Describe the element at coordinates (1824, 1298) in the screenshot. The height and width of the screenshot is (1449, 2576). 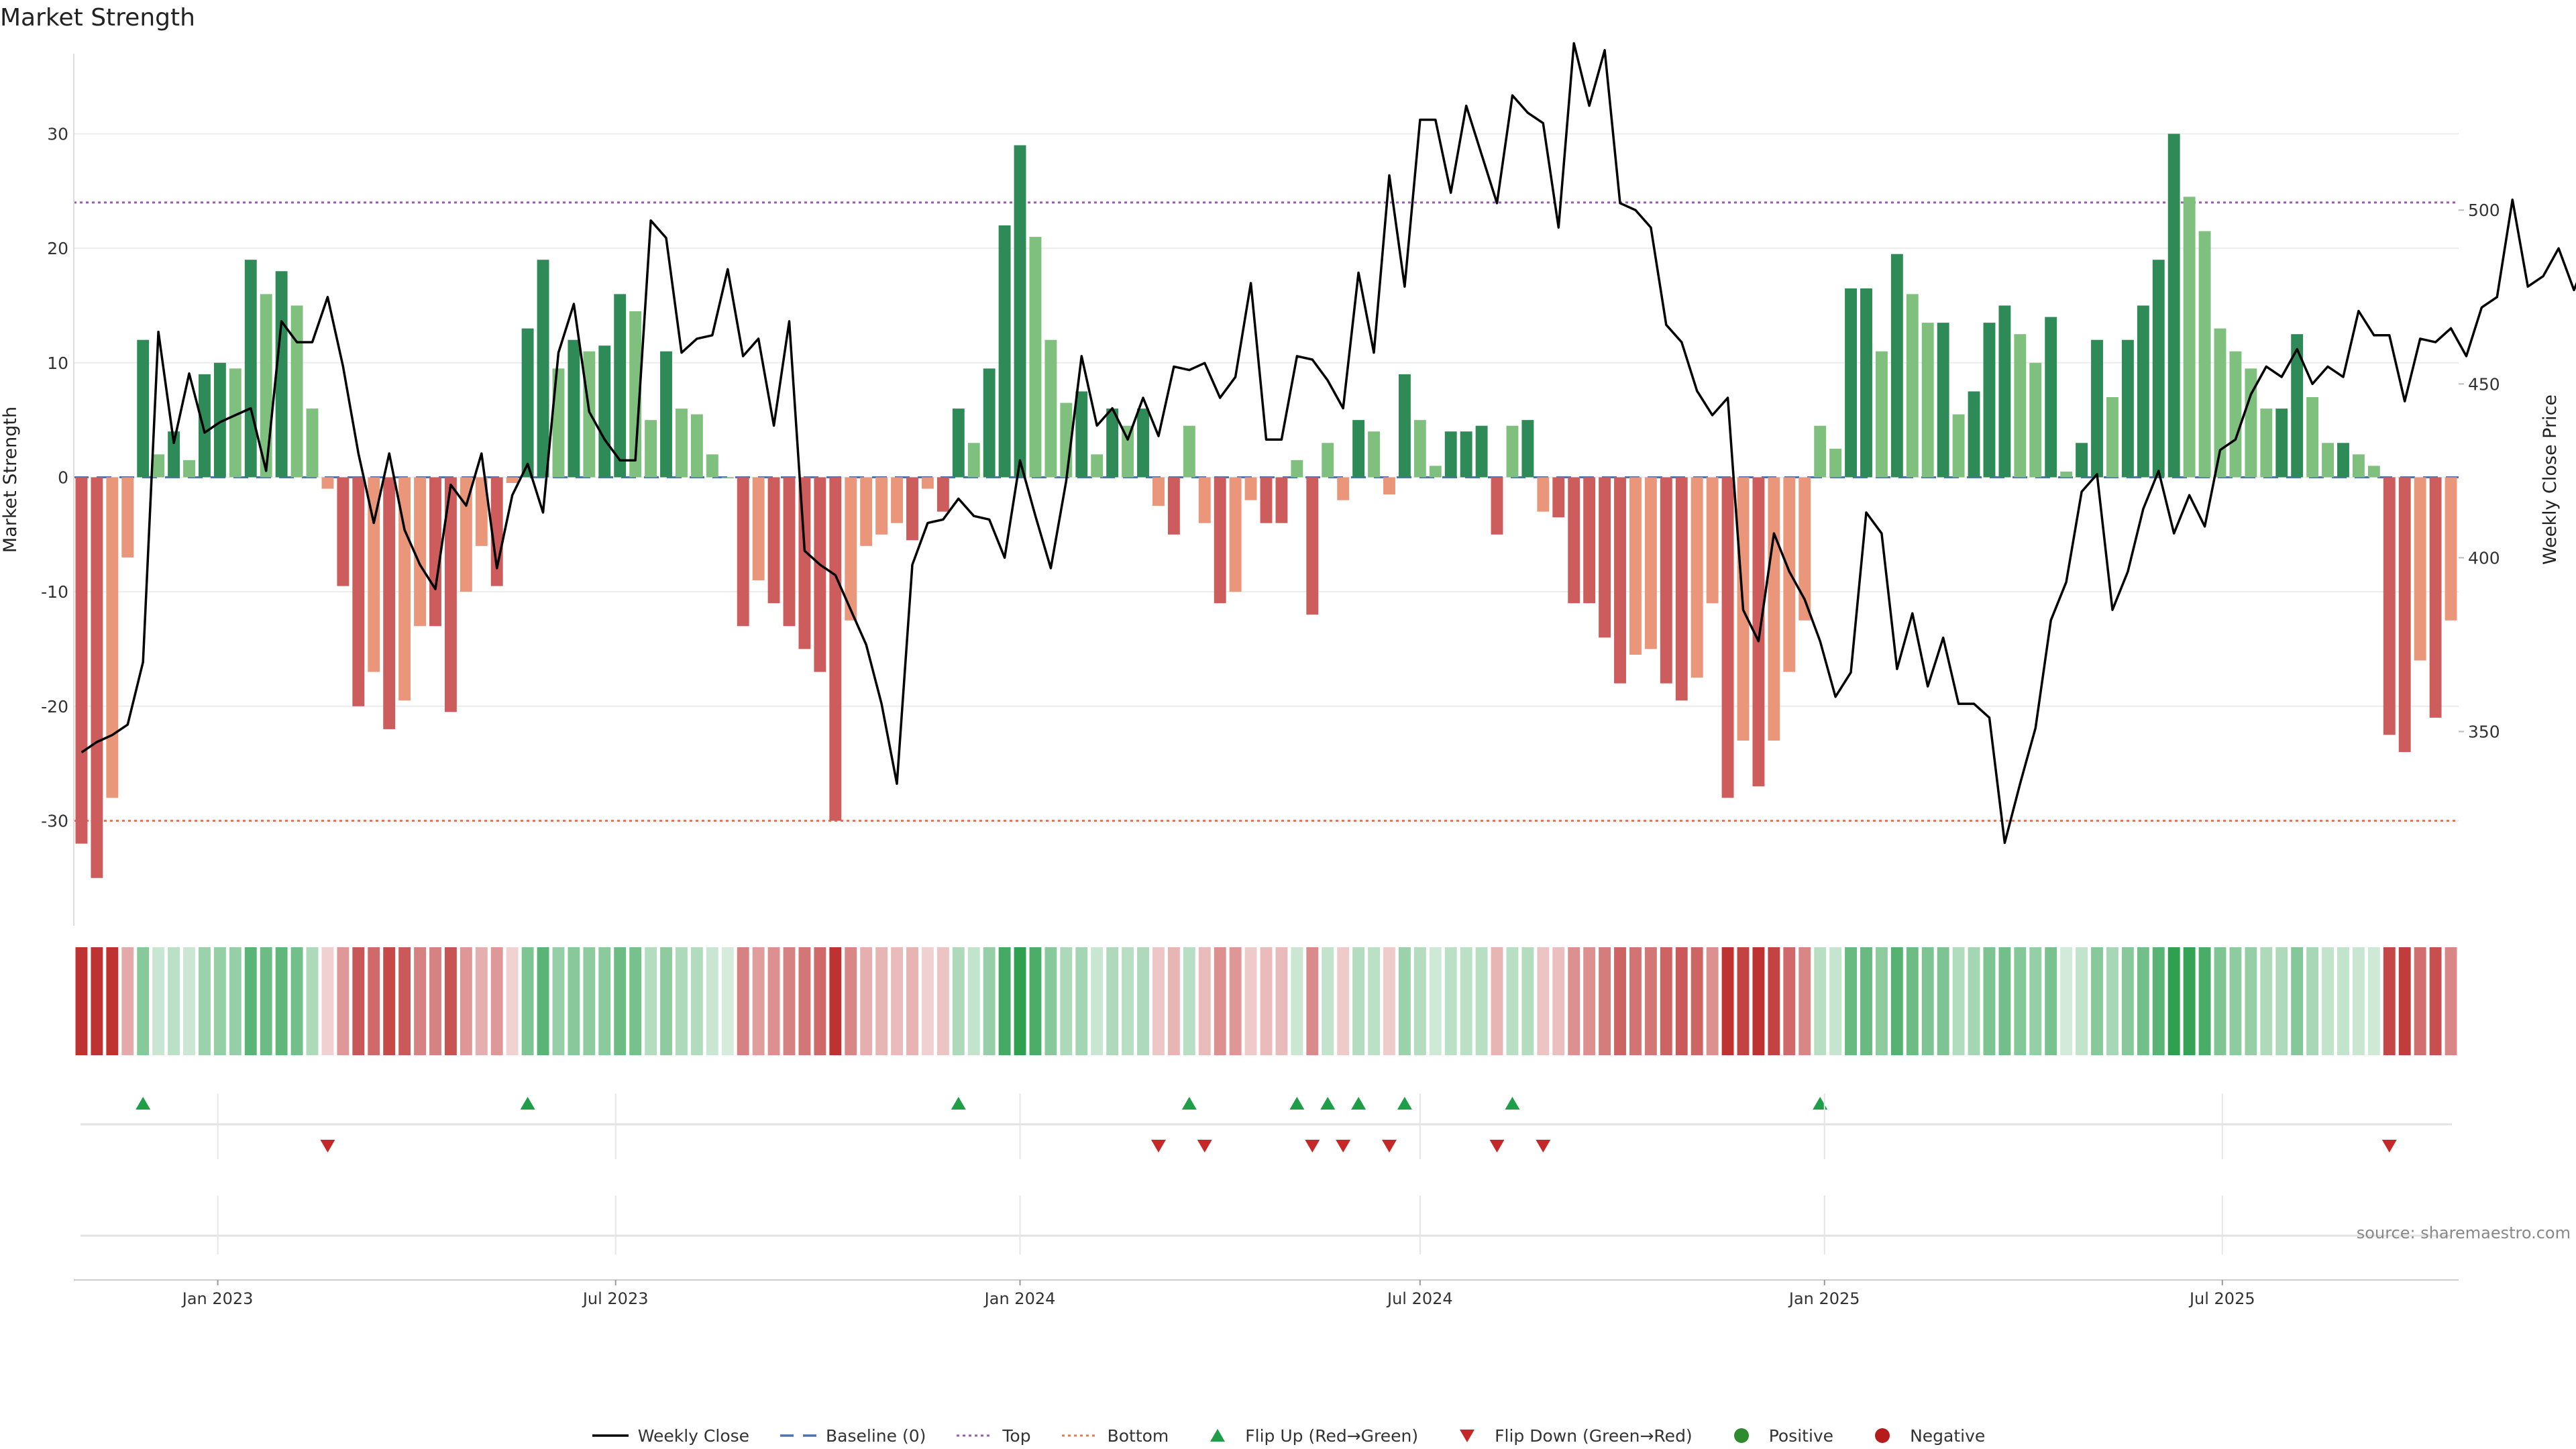
I see `x-tick-label: Jan 2025` at that location.